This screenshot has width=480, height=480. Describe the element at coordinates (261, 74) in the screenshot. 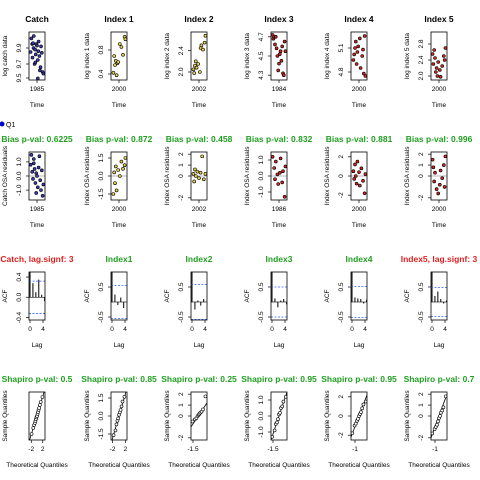

I see `y-tick-label: 4.3` at that location.